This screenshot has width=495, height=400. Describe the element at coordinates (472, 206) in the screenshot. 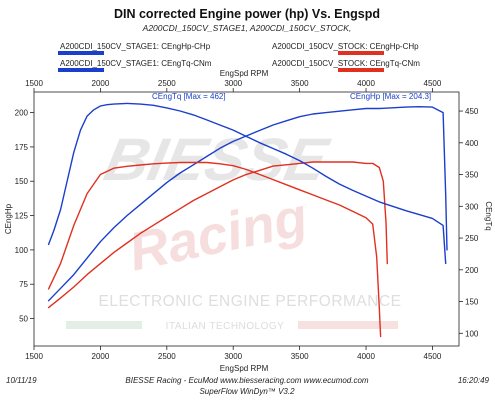

I see `y2-tick-label: 300` at that location.